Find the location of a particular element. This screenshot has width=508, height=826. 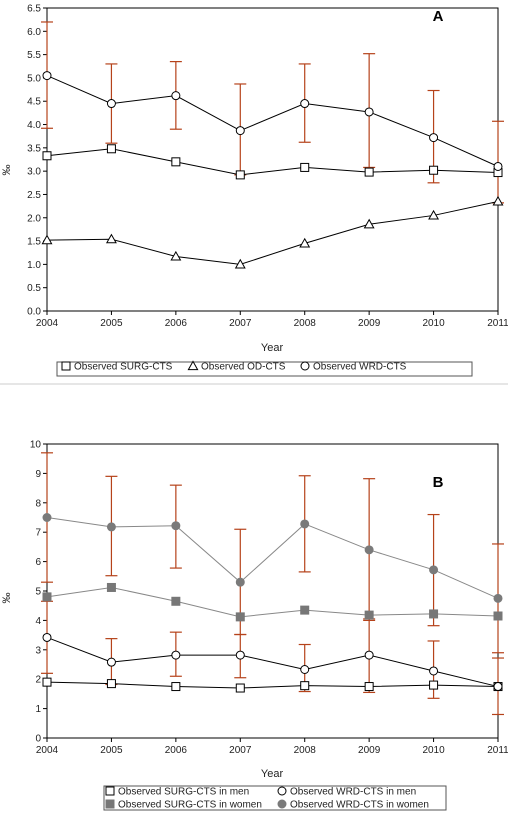

y-tick-label: 0 is located at coordinates (38, 739).